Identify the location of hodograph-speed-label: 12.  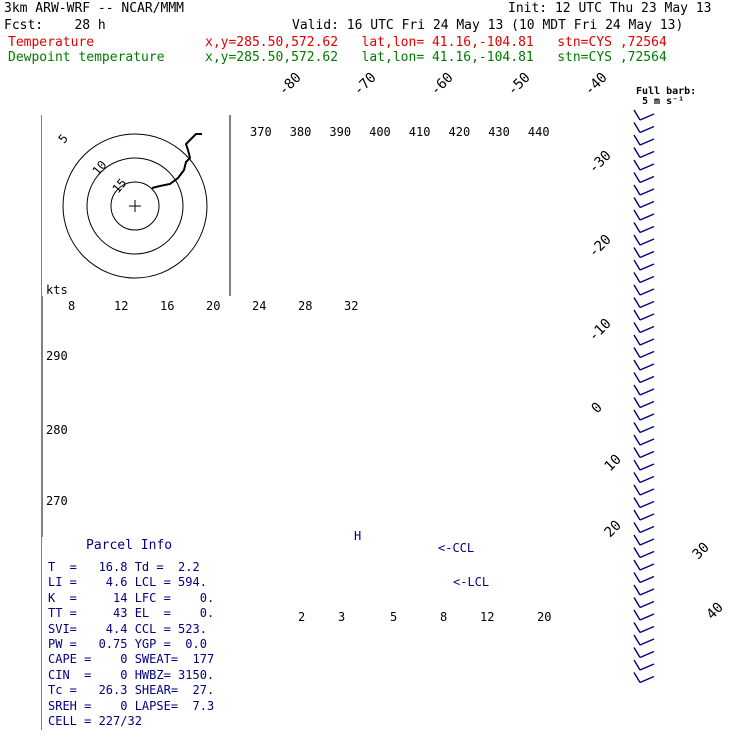
(121, 306).